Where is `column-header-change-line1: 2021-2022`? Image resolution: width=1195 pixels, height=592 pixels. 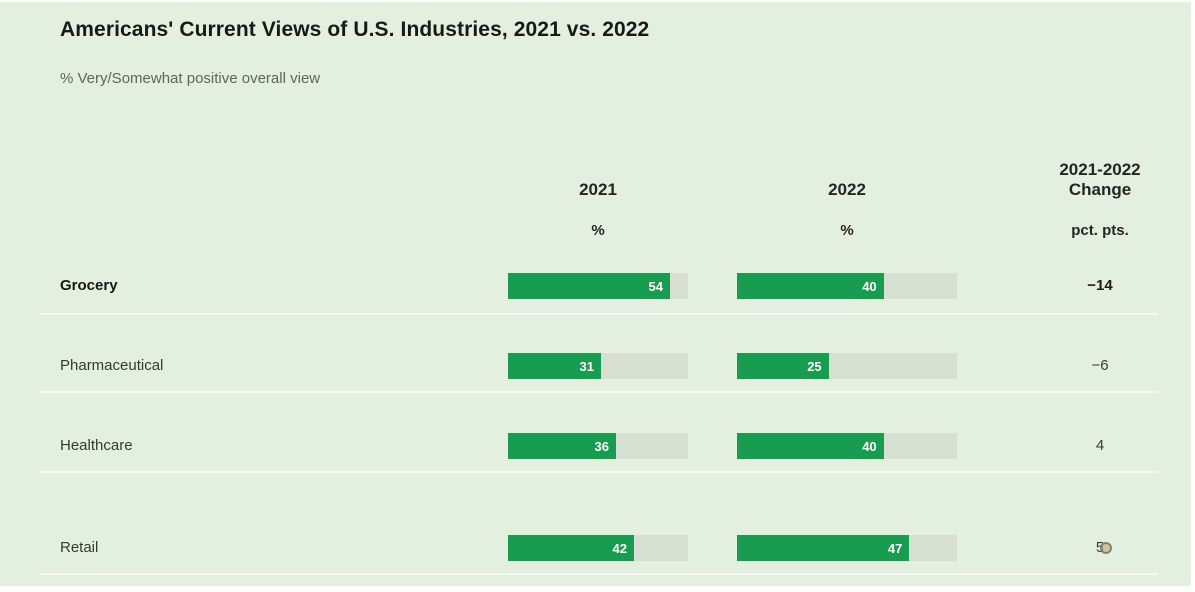
column-header-change-line1: 2021-2022 is located at coordinates (1100, 169).